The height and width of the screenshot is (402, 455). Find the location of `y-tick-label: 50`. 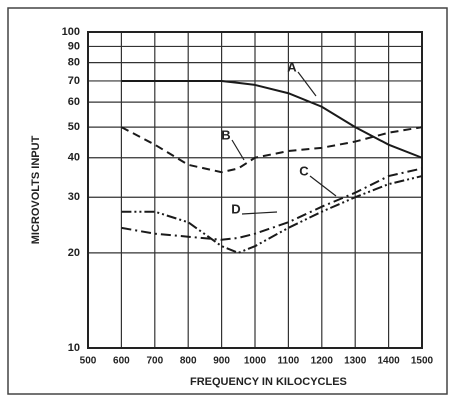

y-tick-label: 50 is located at coordinates (74, 127).